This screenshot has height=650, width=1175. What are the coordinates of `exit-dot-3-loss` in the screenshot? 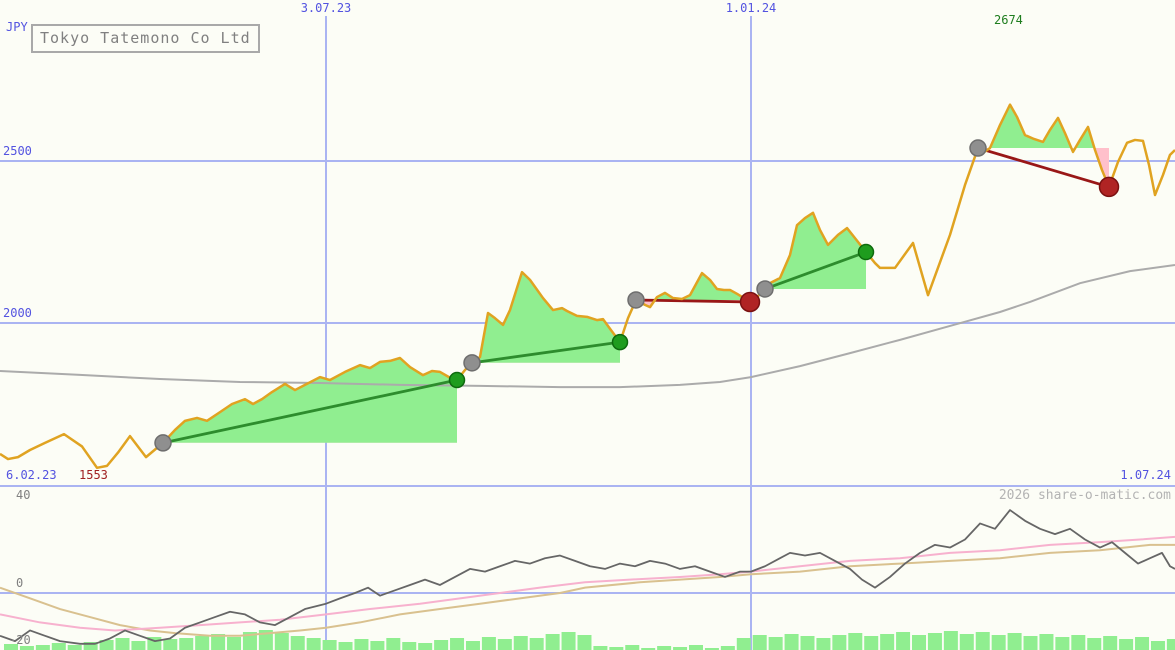 It's located at (750, 302).